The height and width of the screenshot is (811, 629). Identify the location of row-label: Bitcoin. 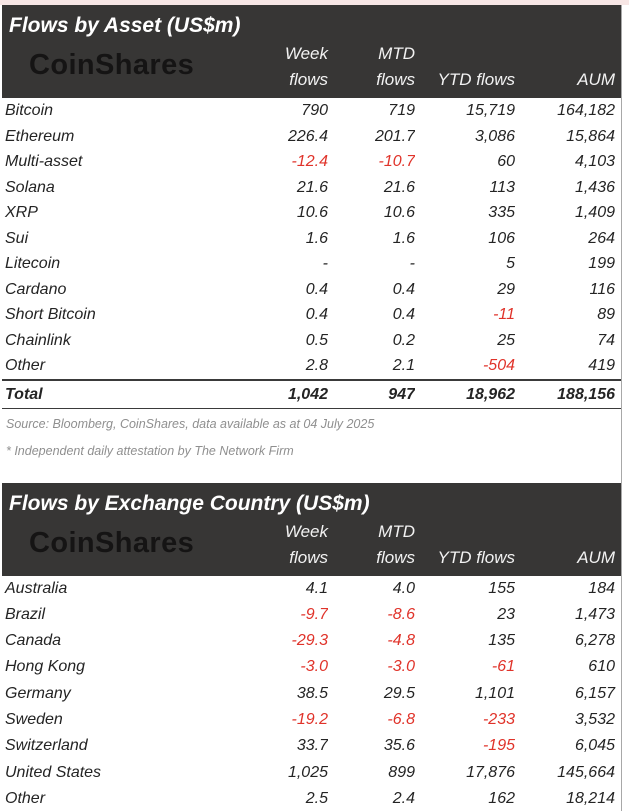
(29, 110).